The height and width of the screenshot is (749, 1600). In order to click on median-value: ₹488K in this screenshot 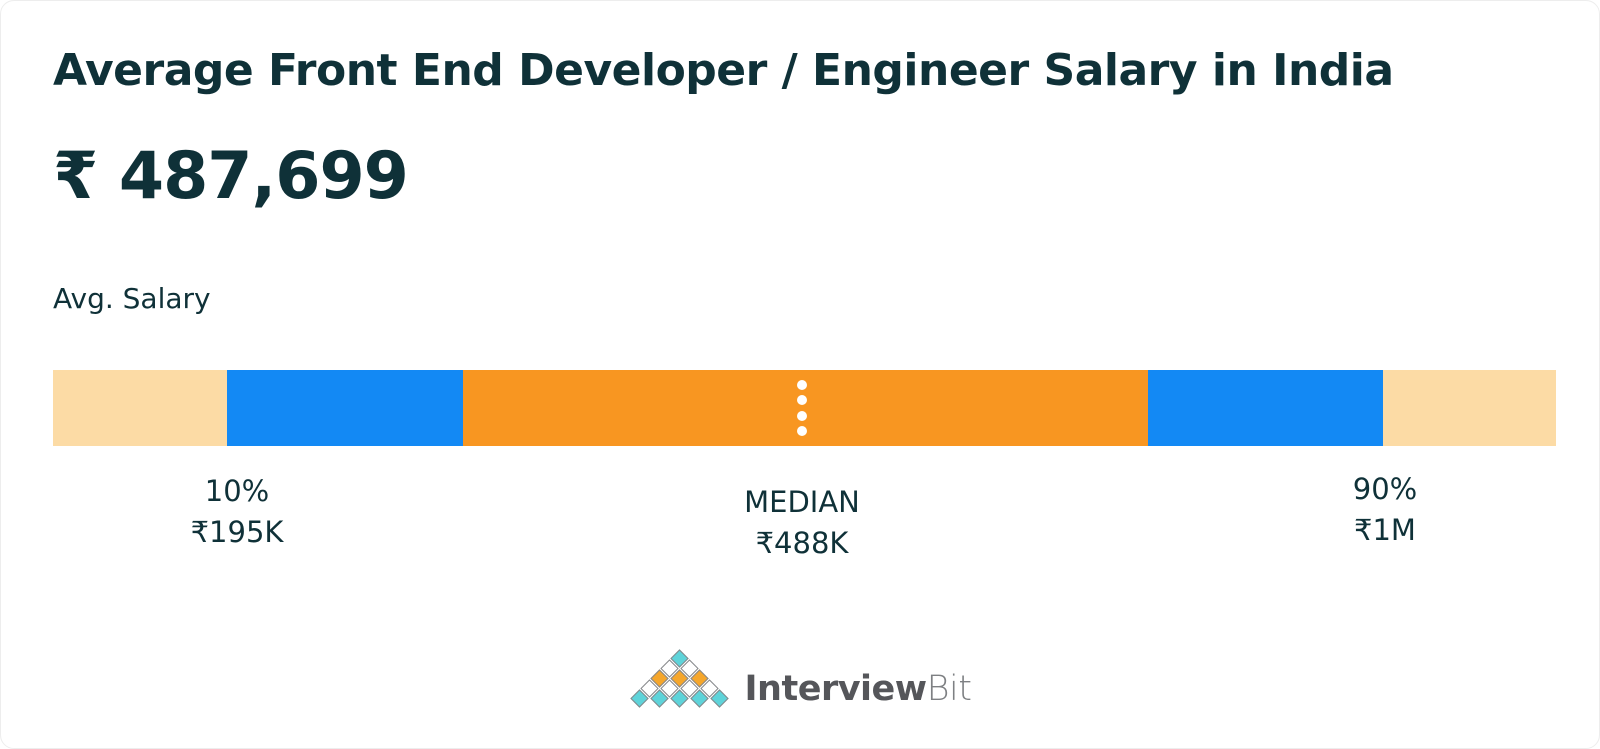, I will do `click(802, 543)`.